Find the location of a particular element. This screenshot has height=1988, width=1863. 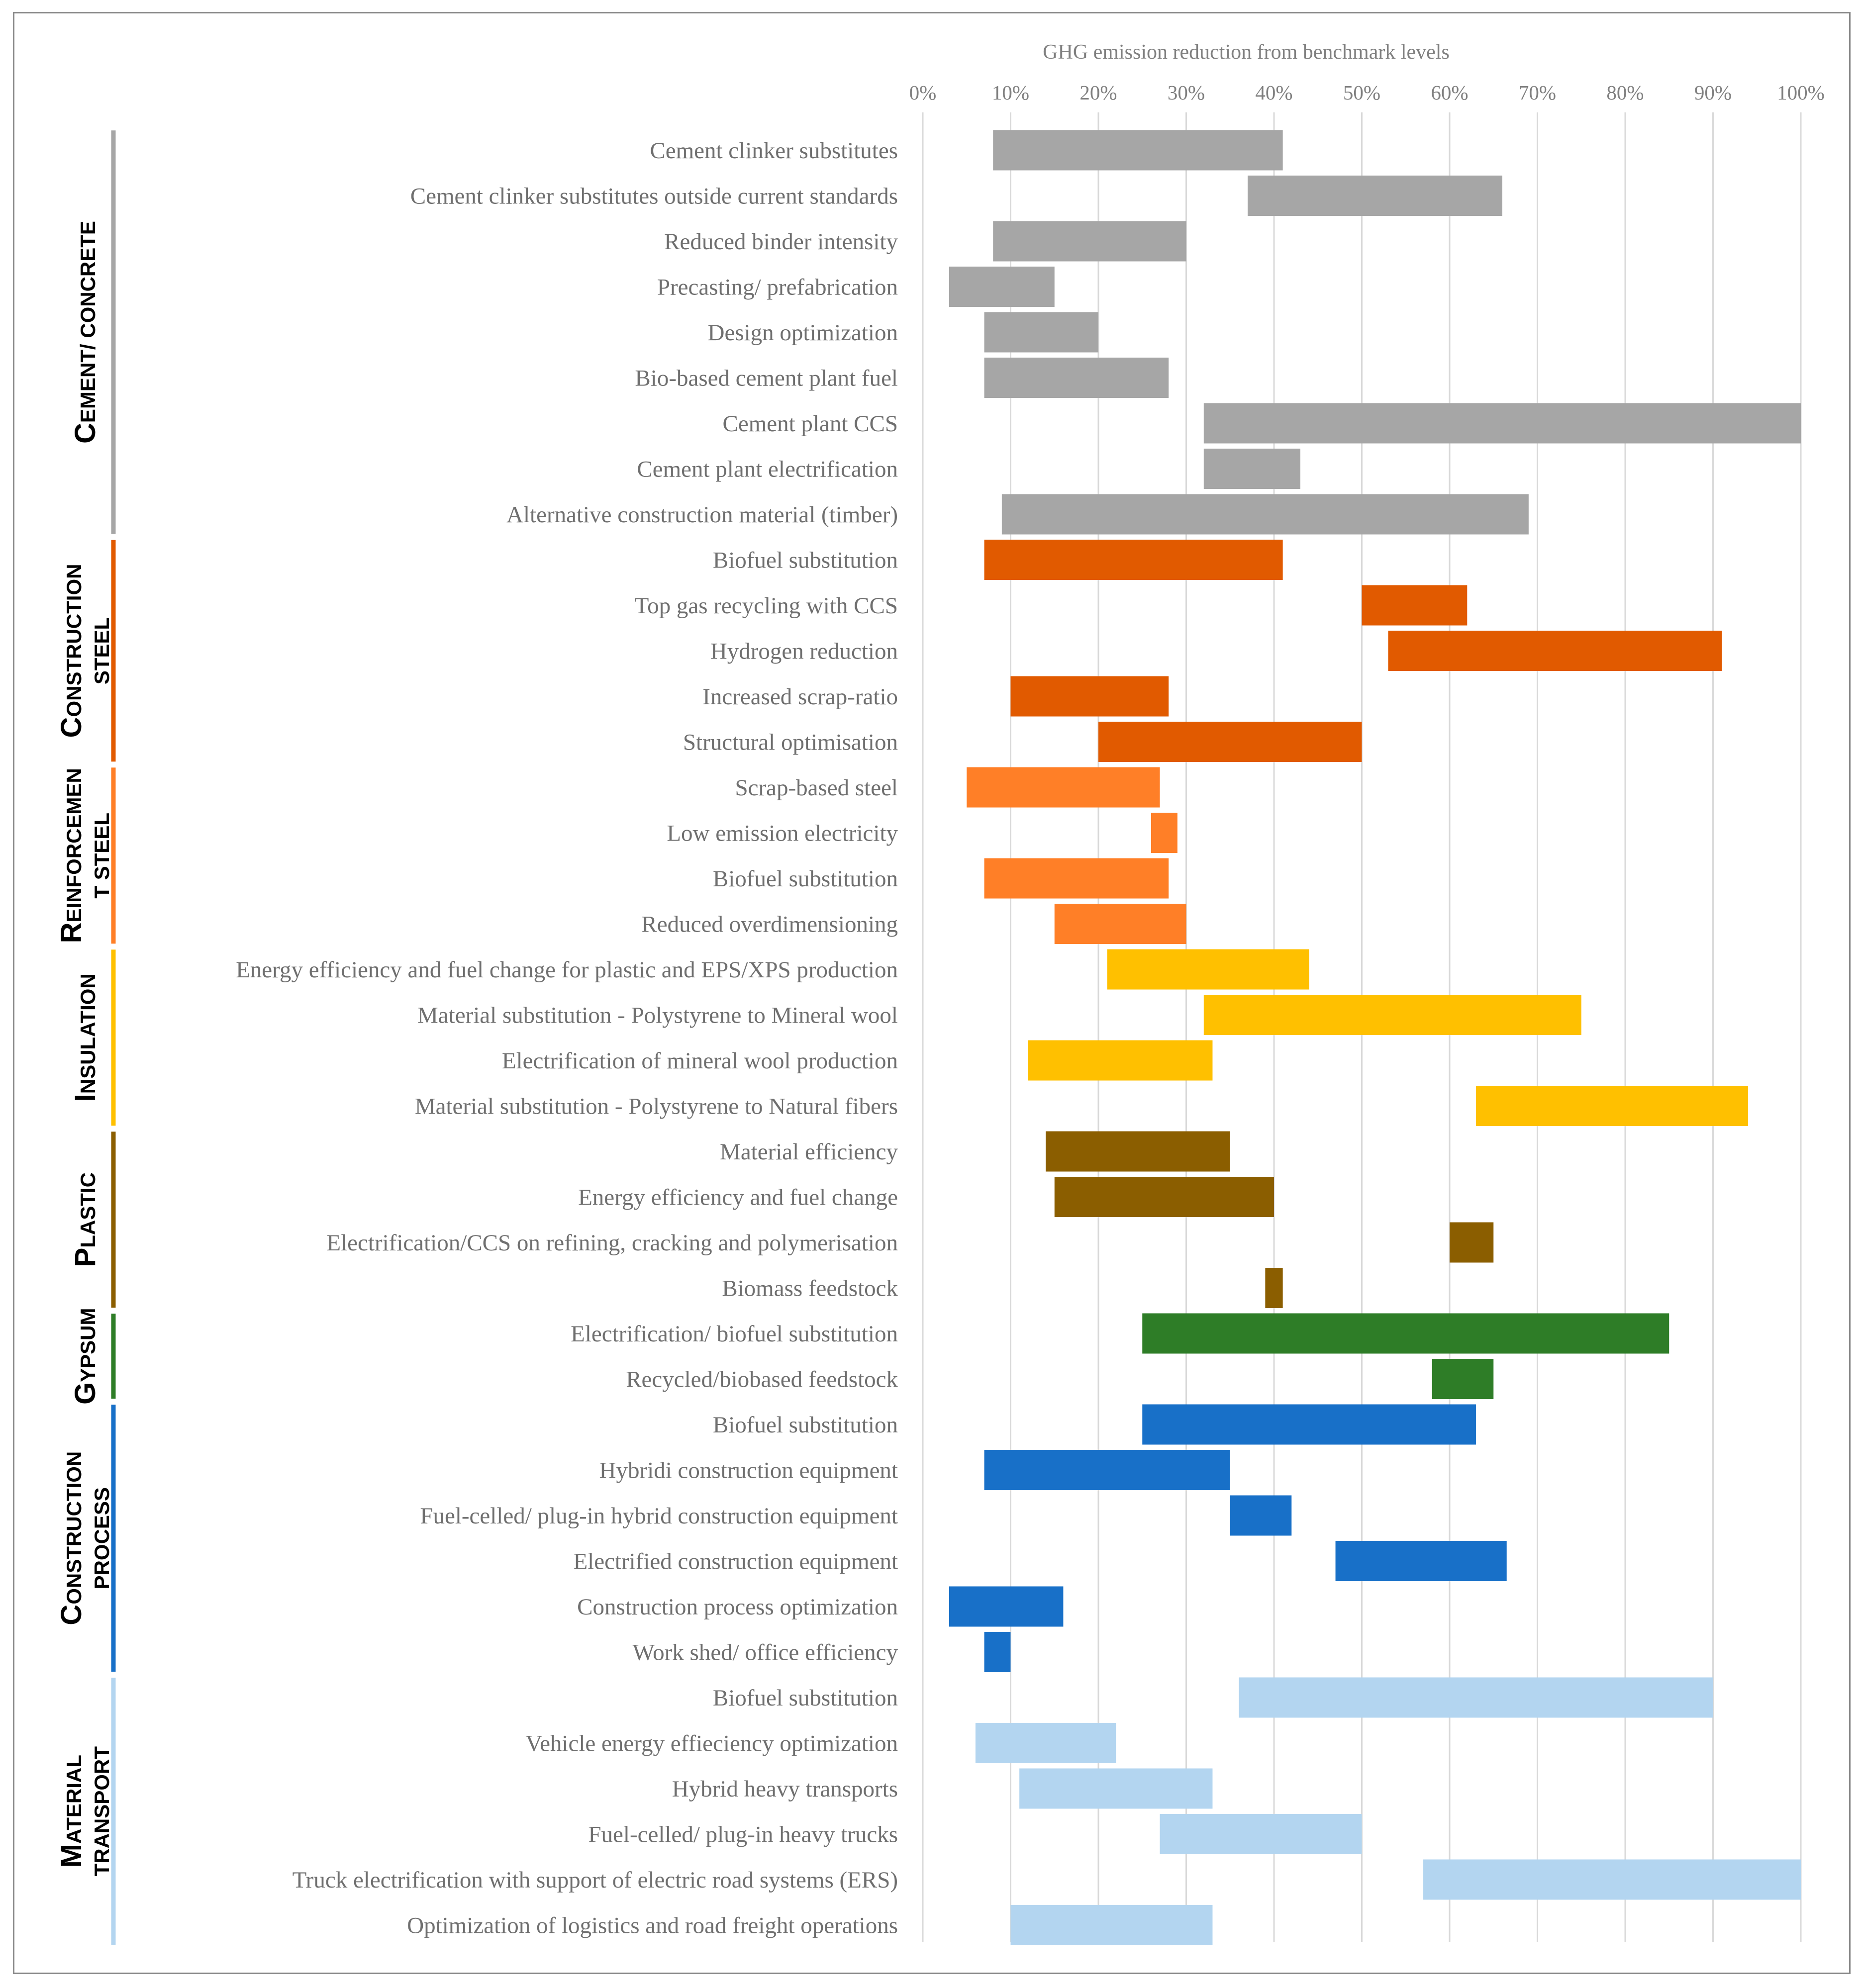

group-label-insulation: INSULATION is located at coordinates (85, 1037).